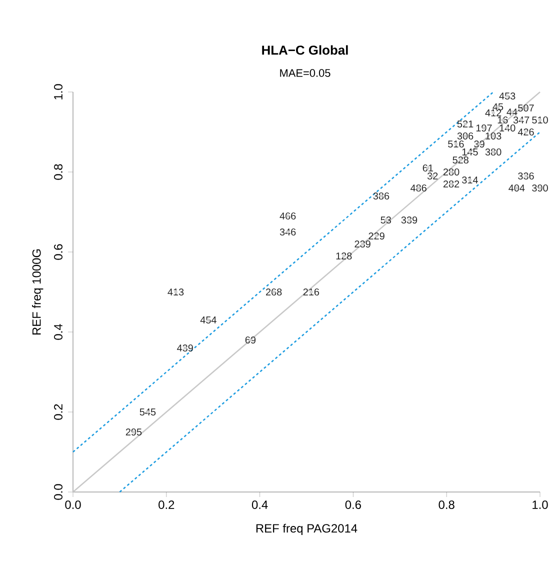 This screenshot has width=552, height=565. What do you see at coordinates (288, 232) in the screenshot?
I see `annotation: 346` at bounding box center [288, 232].